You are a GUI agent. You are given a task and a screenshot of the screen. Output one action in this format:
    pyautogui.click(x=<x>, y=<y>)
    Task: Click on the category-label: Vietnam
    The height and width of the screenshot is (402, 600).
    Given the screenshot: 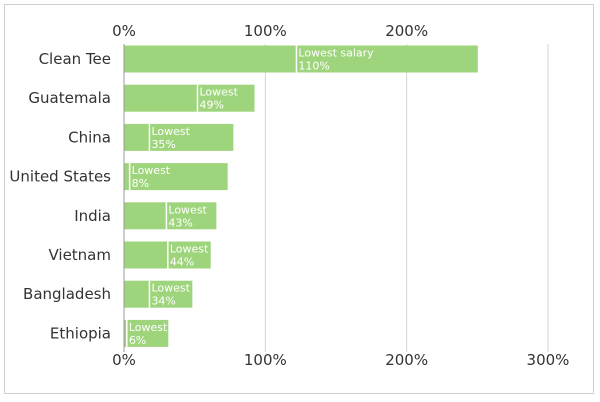 What is the action you would take?
    pyautogui.click(x=79, y=255)
    